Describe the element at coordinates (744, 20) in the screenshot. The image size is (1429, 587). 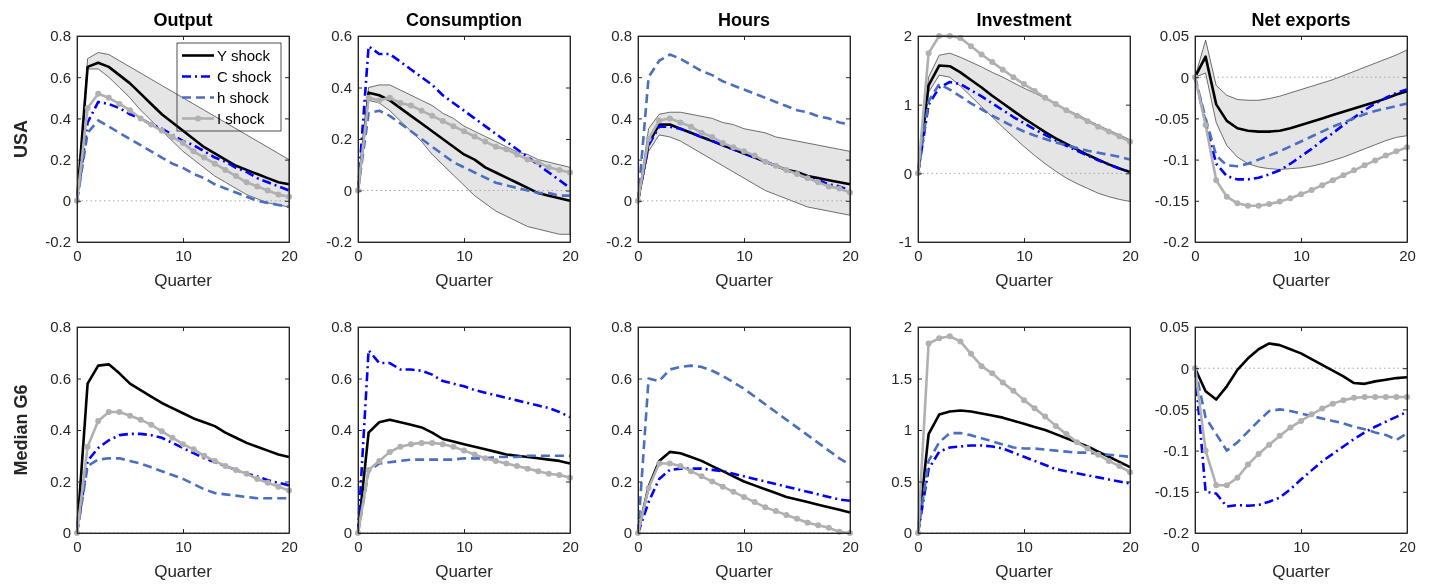
I see `chart-title: Hours` at that location.